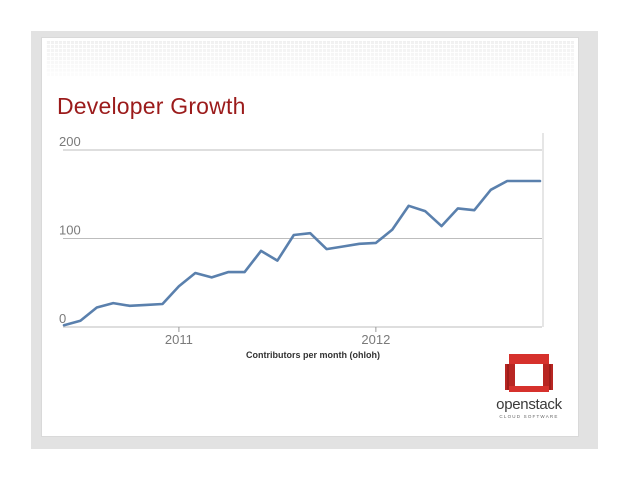 This screenshot has width=638, height=479. I want to click on y-tick-label: 200, so click(70, 141).